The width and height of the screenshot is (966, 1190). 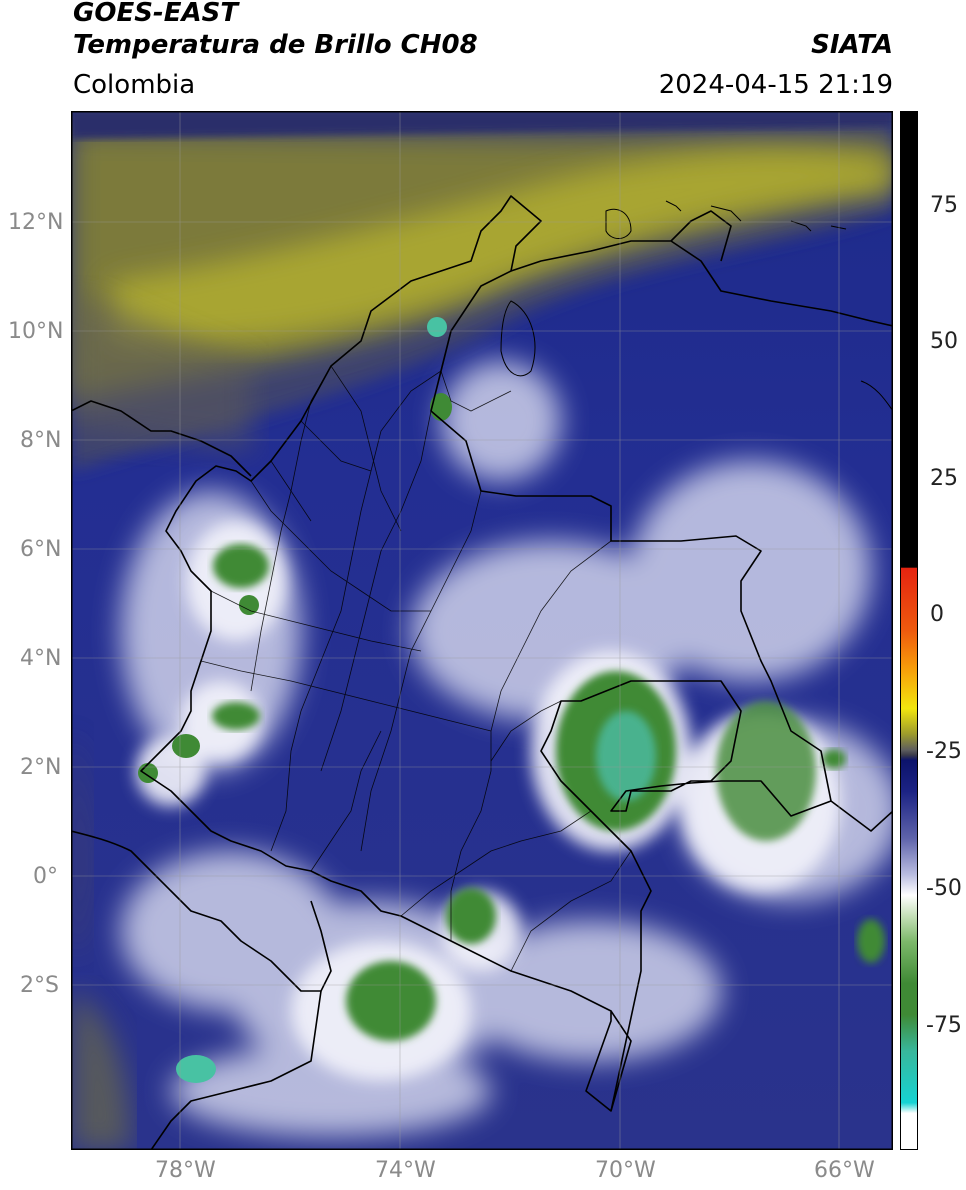 I want to click on colorbar-tick-75: 75, so click(x=944, y=205).